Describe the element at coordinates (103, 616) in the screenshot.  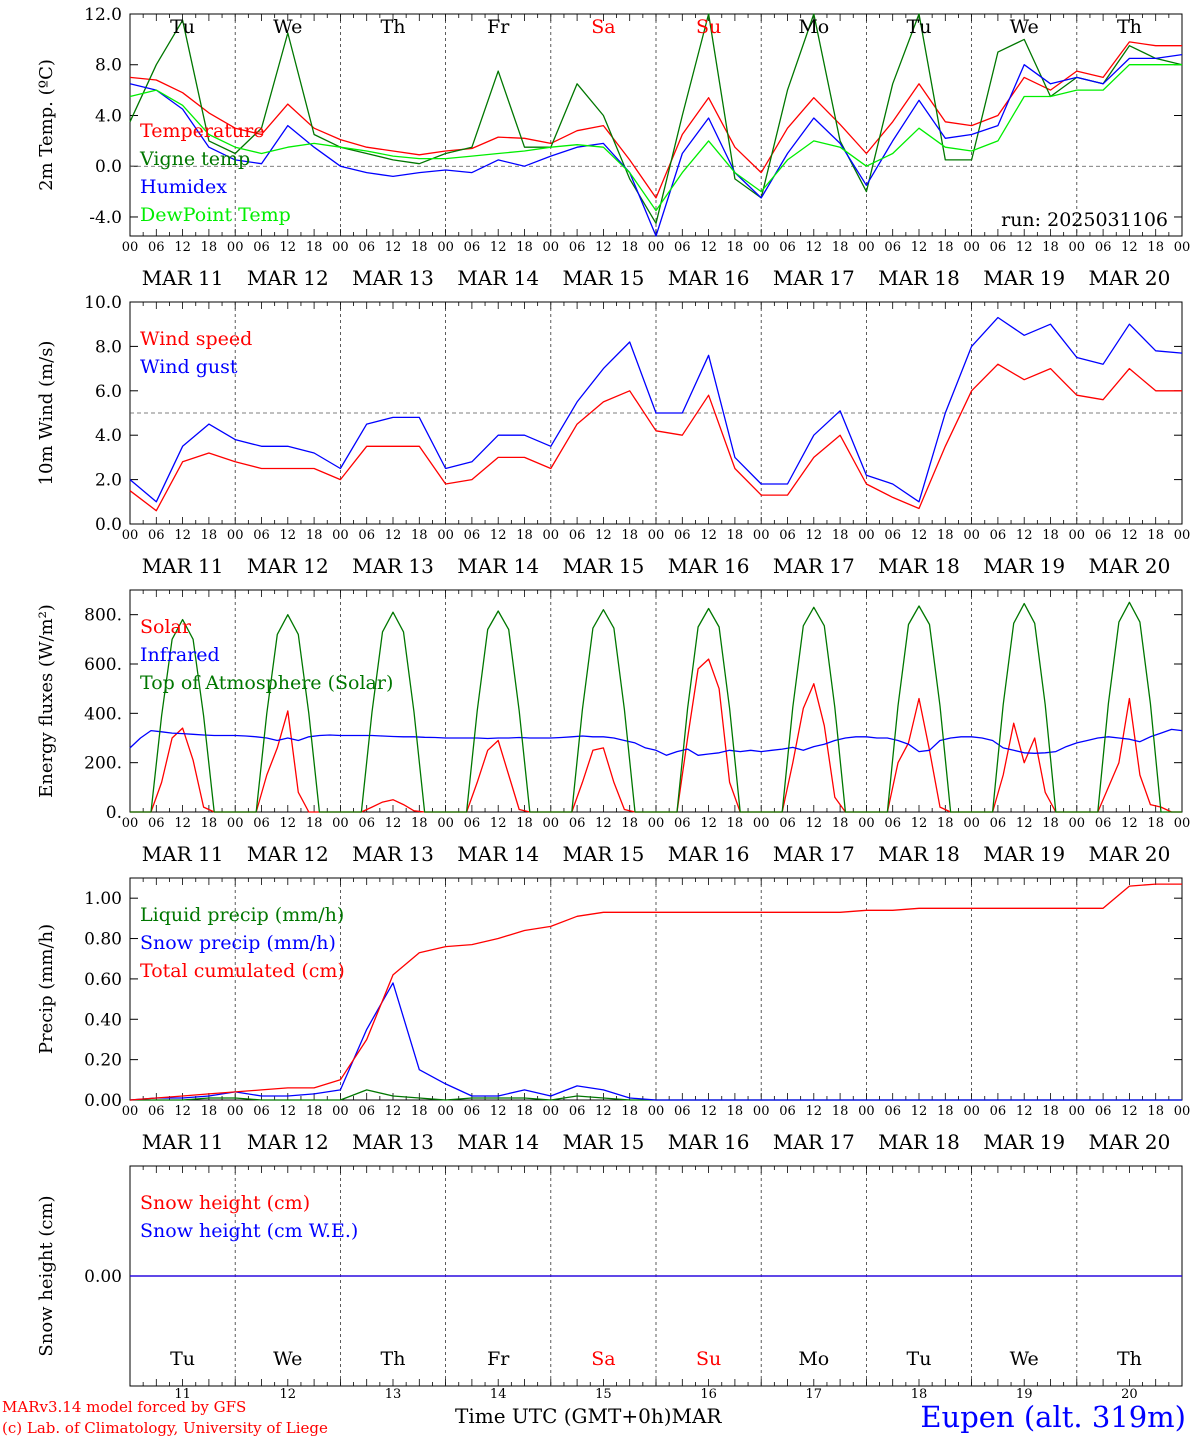
I see `y-tick-label: 800.` at that location.